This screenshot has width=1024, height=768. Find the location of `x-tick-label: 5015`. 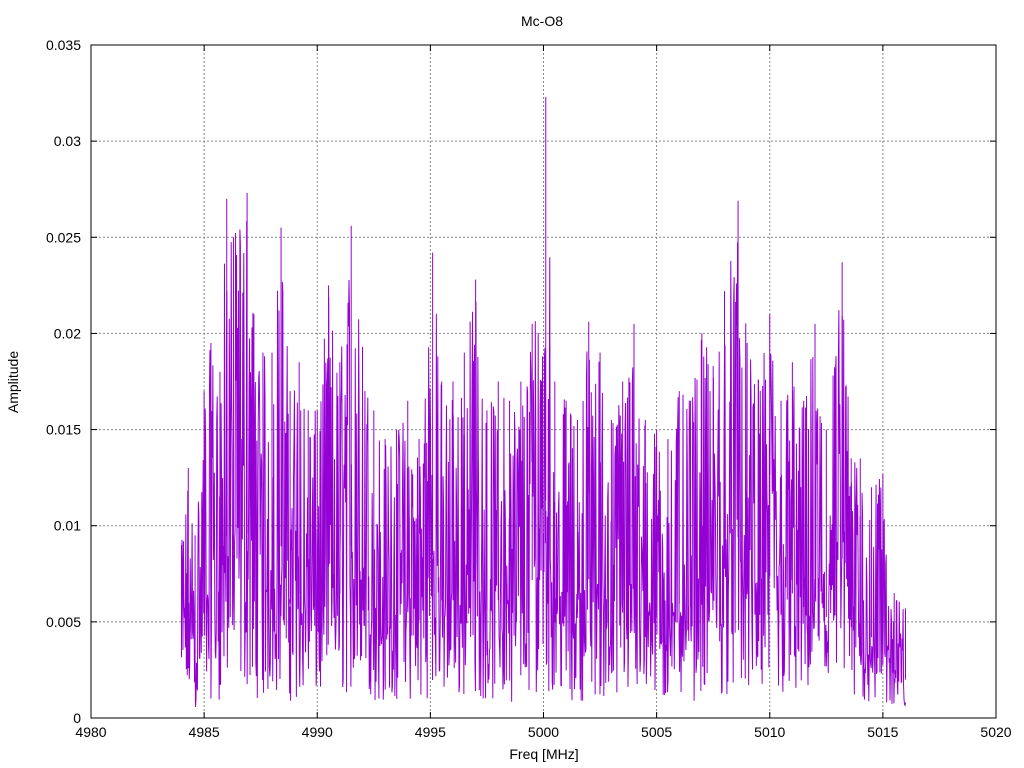

x-tick-label: 5015 is located at coordinates (882, 732).